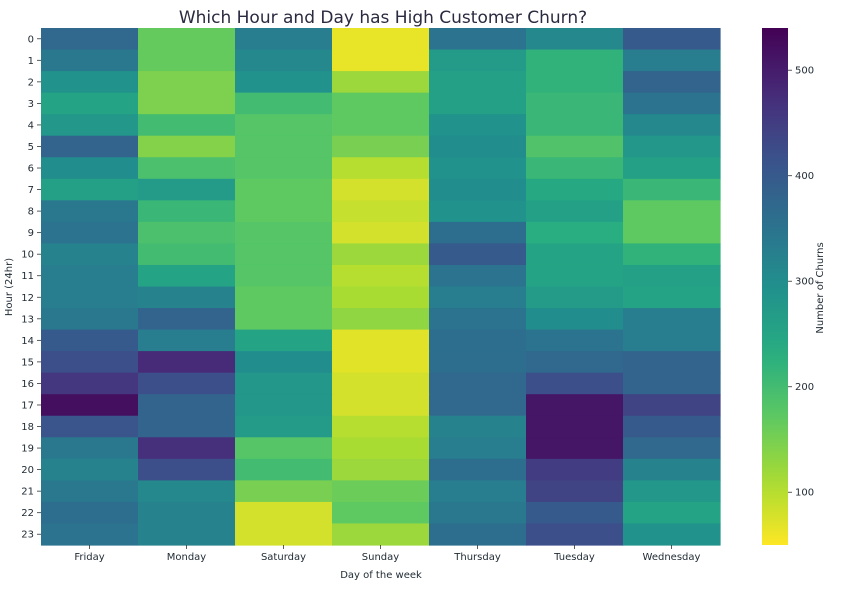  What do you see at coordinates (31, 190) in the screenshot?
I see `y-tick-label: 7` at bounding box center [31, 190].